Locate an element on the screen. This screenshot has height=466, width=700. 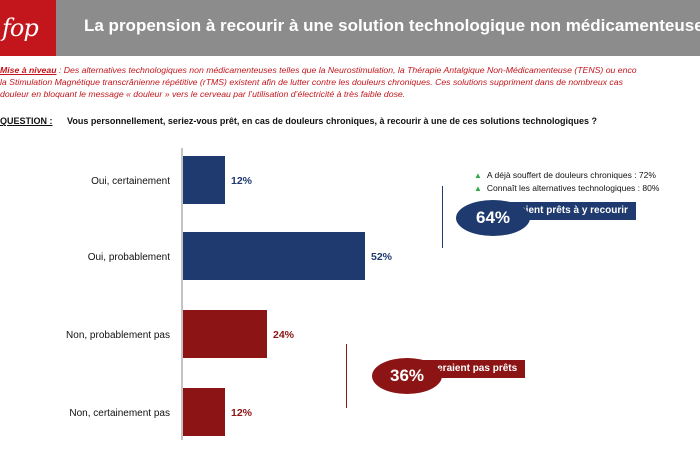
category-label: Oui, probablement is located at coordinates (129, 257).